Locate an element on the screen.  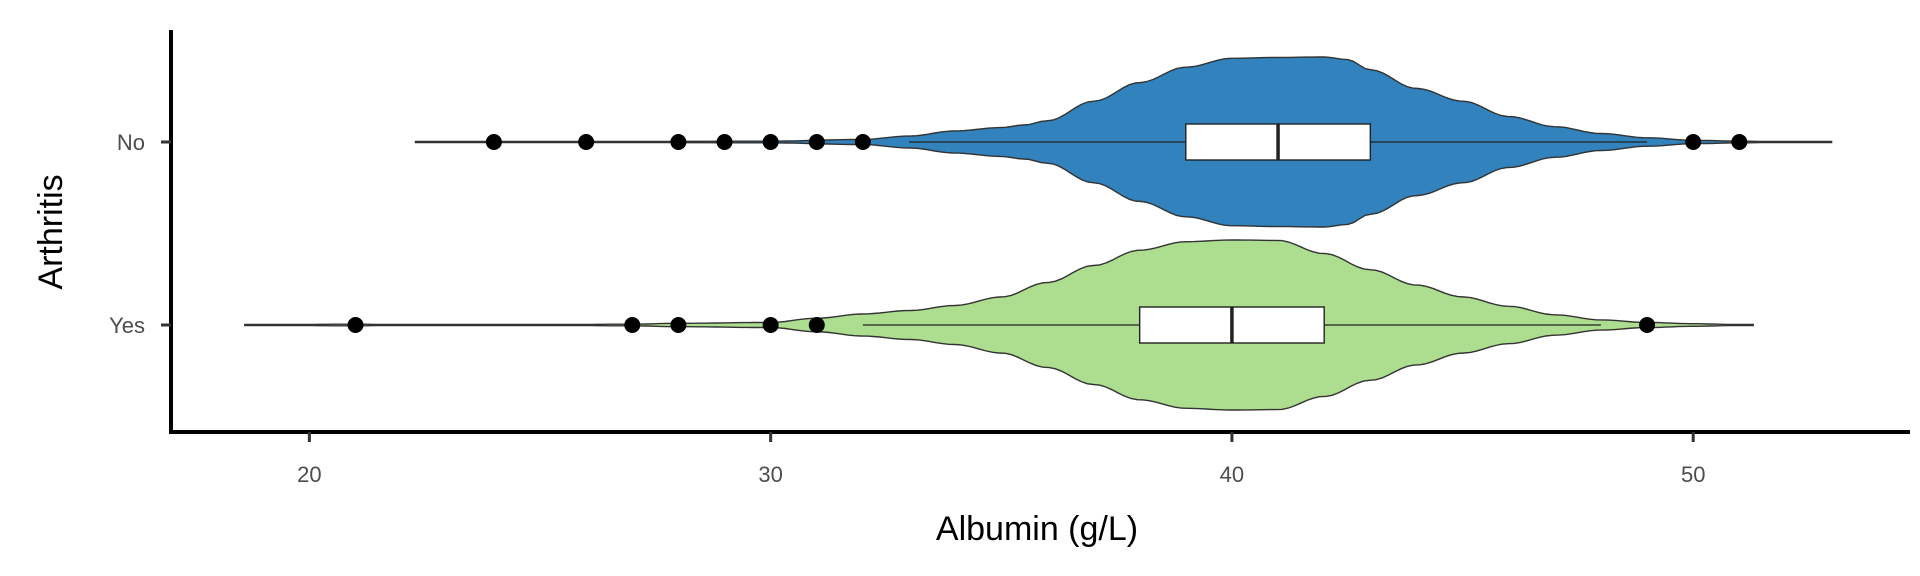
x-tick-label: 20 is located at coordinates (309, 474).